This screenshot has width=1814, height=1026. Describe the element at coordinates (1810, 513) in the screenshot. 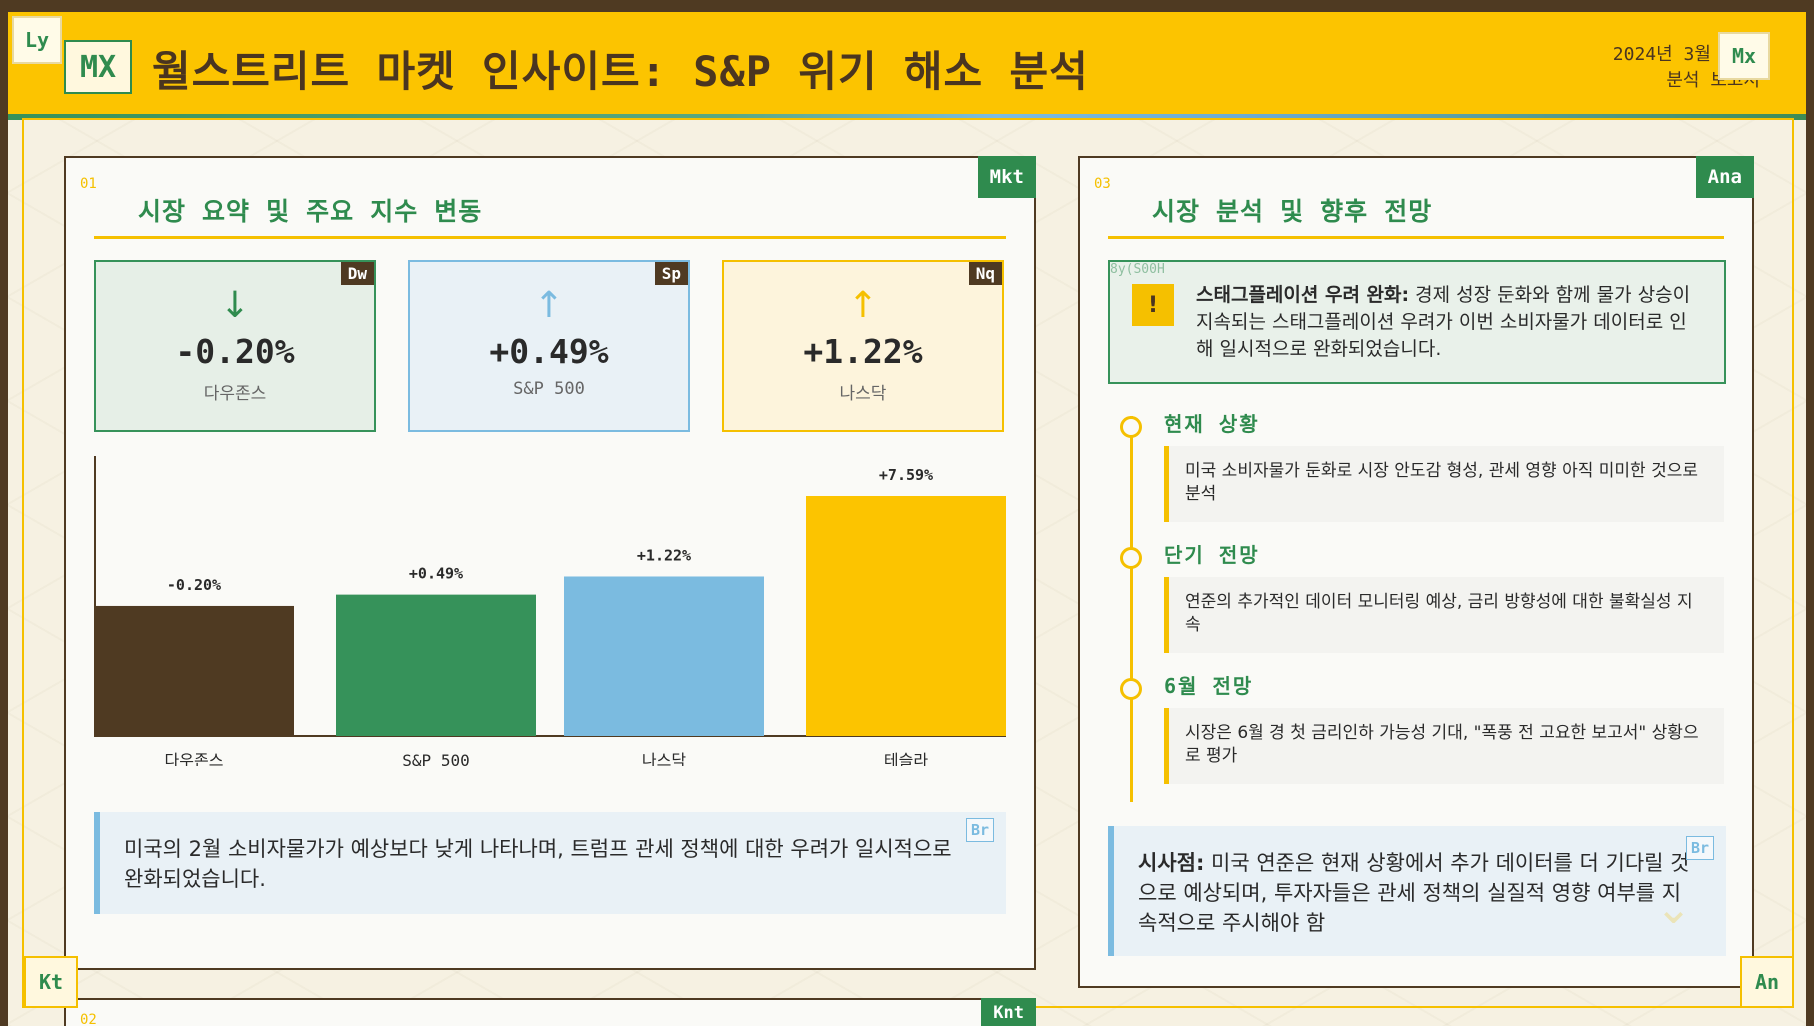

I see `frame-right` at that location.